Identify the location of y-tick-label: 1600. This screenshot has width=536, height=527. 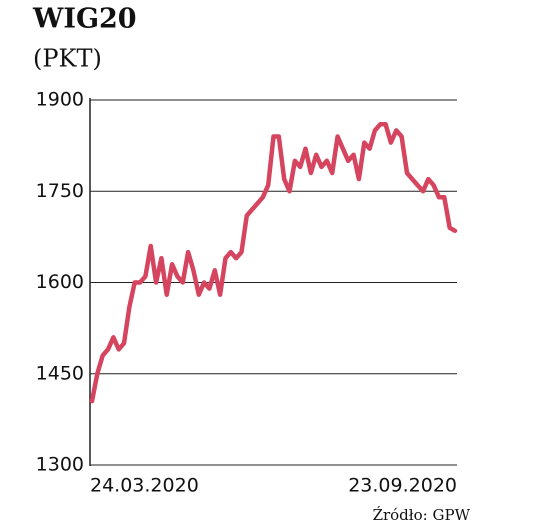
(60, 282).